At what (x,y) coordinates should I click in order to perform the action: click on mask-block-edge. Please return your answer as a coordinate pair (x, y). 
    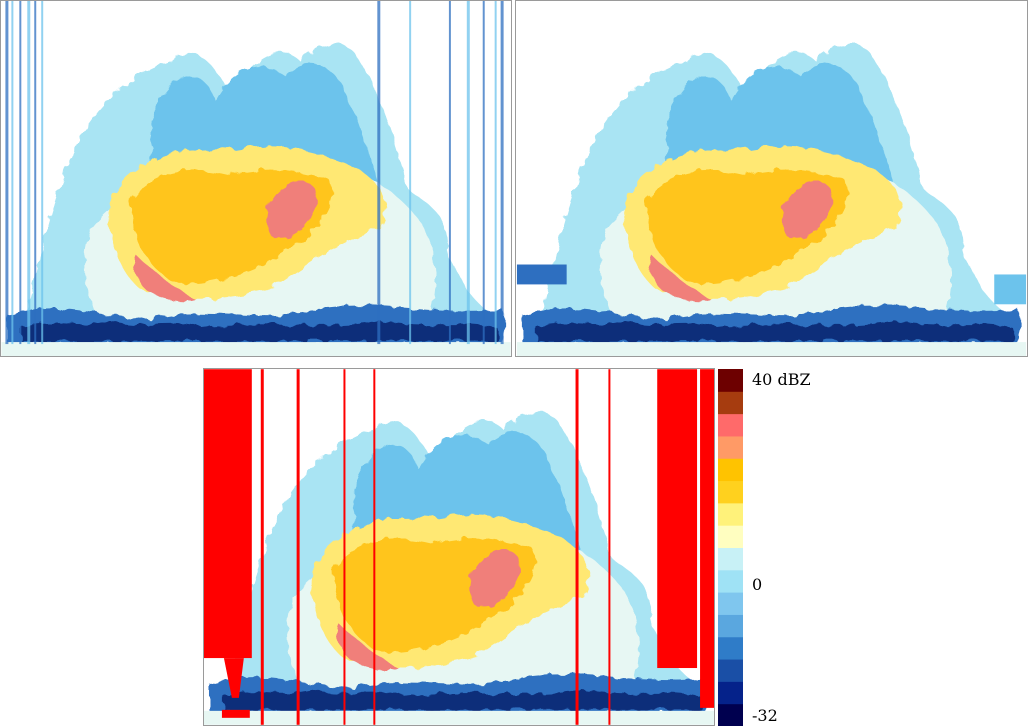
    Looking at the image, I should click on (707, 538).